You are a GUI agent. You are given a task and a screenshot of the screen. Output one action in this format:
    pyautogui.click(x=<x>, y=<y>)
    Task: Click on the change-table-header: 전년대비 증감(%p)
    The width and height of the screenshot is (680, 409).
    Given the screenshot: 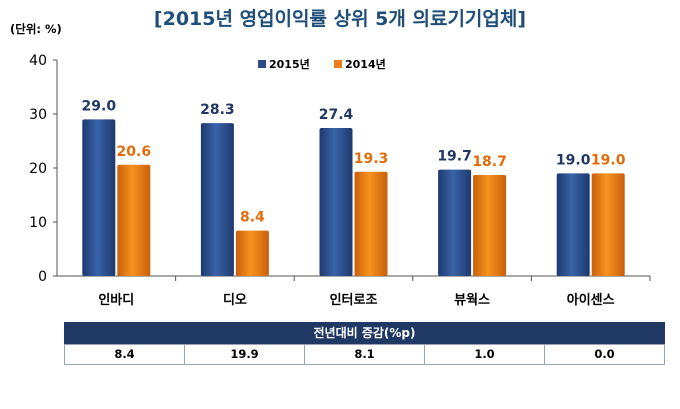 What is the action you would take?
    pyautogui.click(x=364, y=333)
    